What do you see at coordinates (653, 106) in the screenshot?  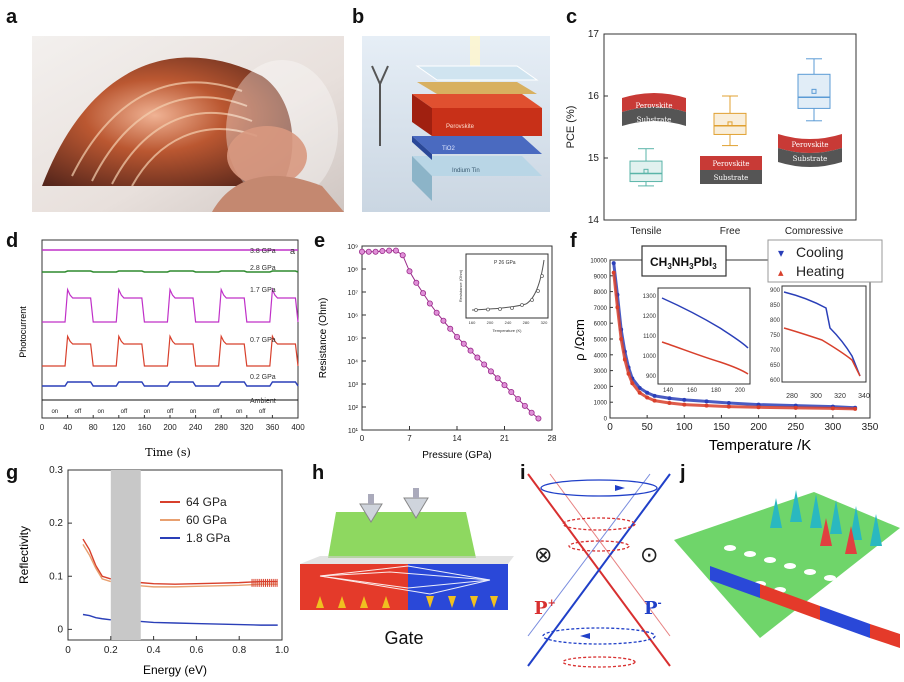 I see `c-film-label-1: Perovskite` at bounding box center [653, 106].